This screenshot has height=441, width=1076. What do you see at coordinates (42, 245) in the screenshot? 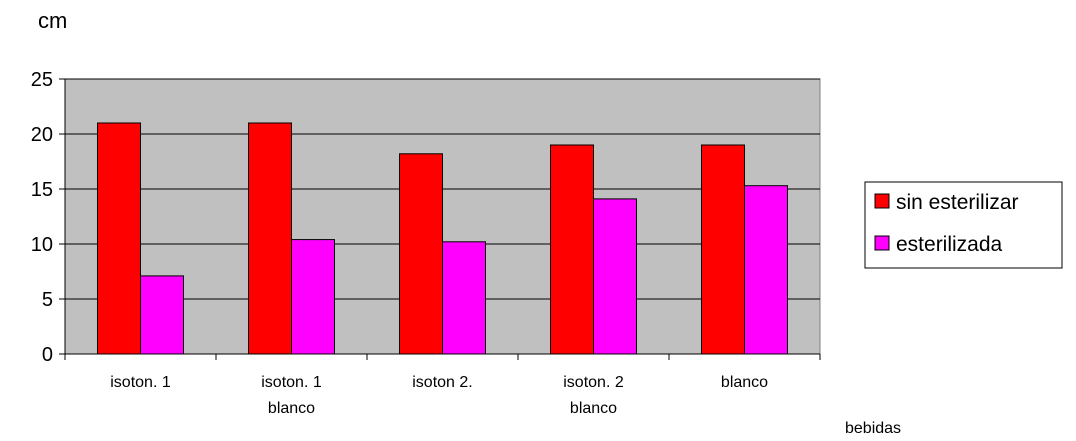
I see `y-tick-label: 10` at bounding box center [42, 245].